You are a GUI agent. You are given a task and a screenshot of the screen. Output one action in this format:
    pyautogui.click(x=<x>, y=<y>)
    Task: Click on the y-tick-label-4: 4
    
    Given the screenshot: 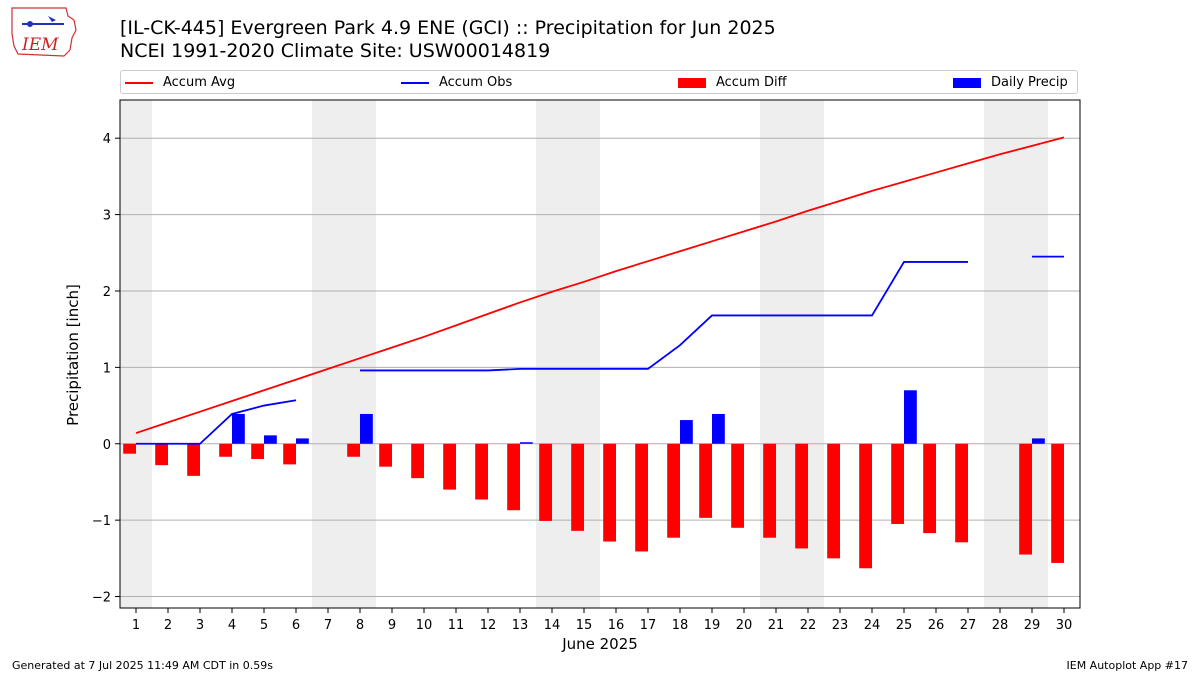 What is the action you would take?
    pyautogui.click(x=107, y=139)
    